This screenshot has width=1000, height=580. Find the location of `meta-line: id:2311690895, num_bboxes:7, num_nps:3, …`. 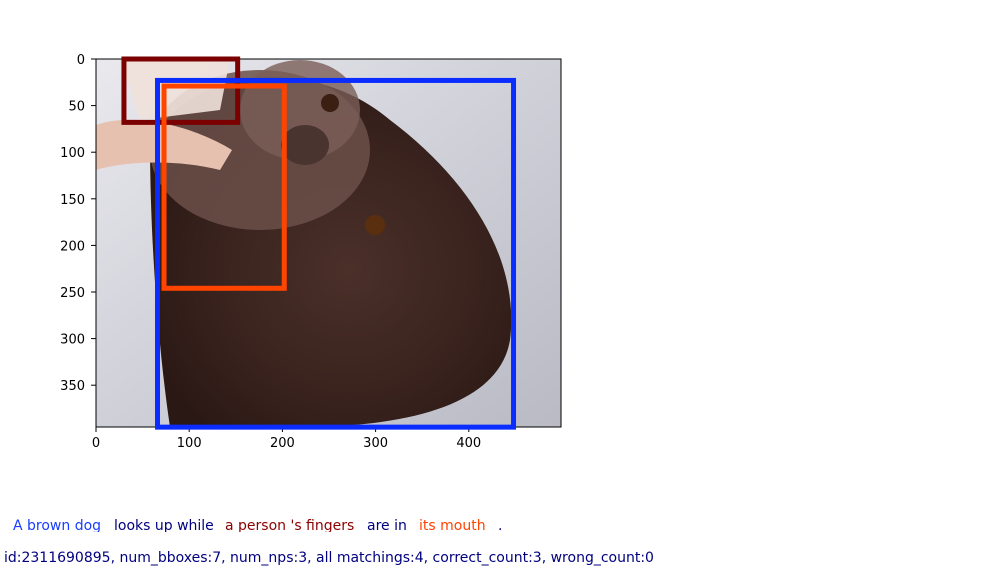

meta-line: id:2311690895, num_bboxes:7, num_nps:3, … is located at coordinates (329, 558).